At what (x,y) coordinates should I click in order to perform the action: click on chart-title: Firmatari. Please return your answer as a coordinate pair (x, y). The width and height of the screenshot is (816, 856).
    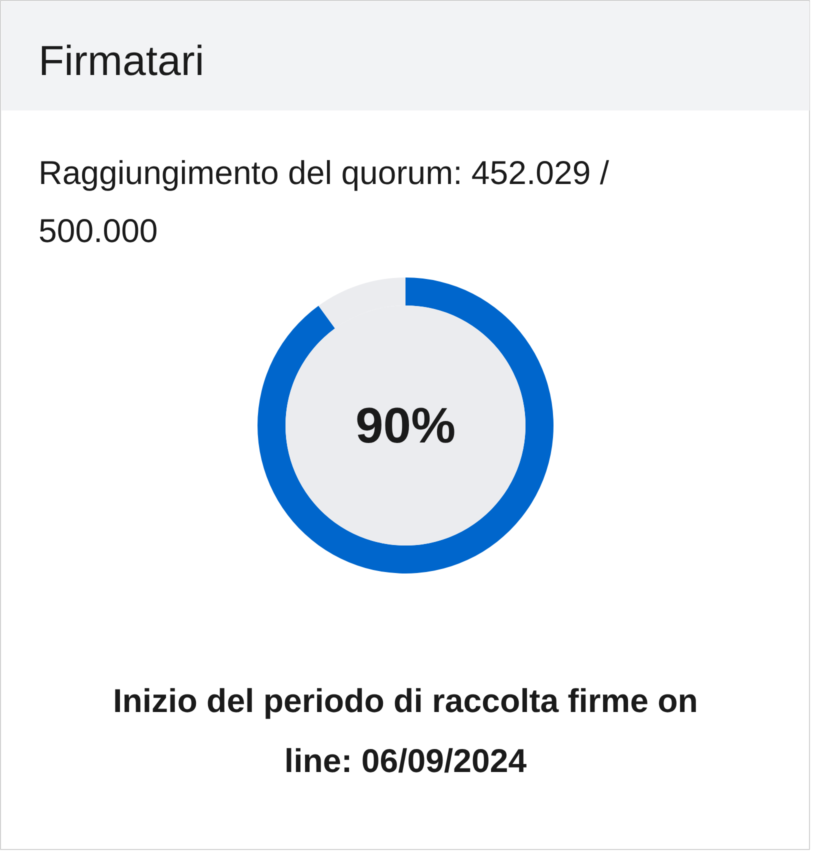
    Looking at the image, I should click on (121, 60).